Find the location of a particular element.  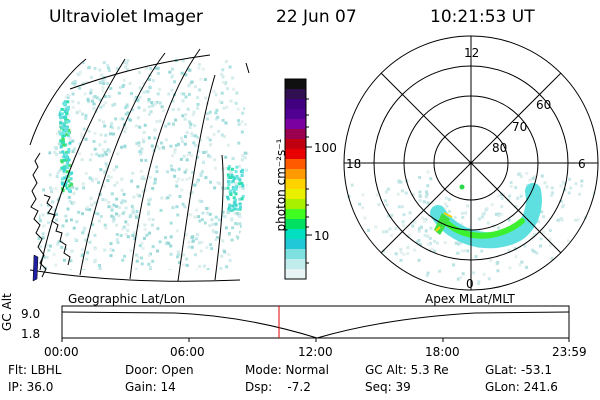

color-scale-tick-10: 10 is located at coordinates (322, 236).